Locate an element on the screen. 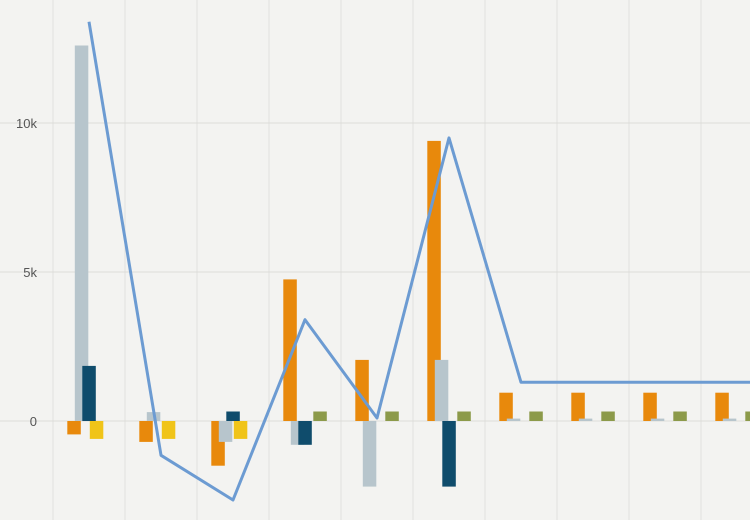 The height and width of the screenshot is (520, 750). y-tick-label: 0 is located at coordinates (33, 421).